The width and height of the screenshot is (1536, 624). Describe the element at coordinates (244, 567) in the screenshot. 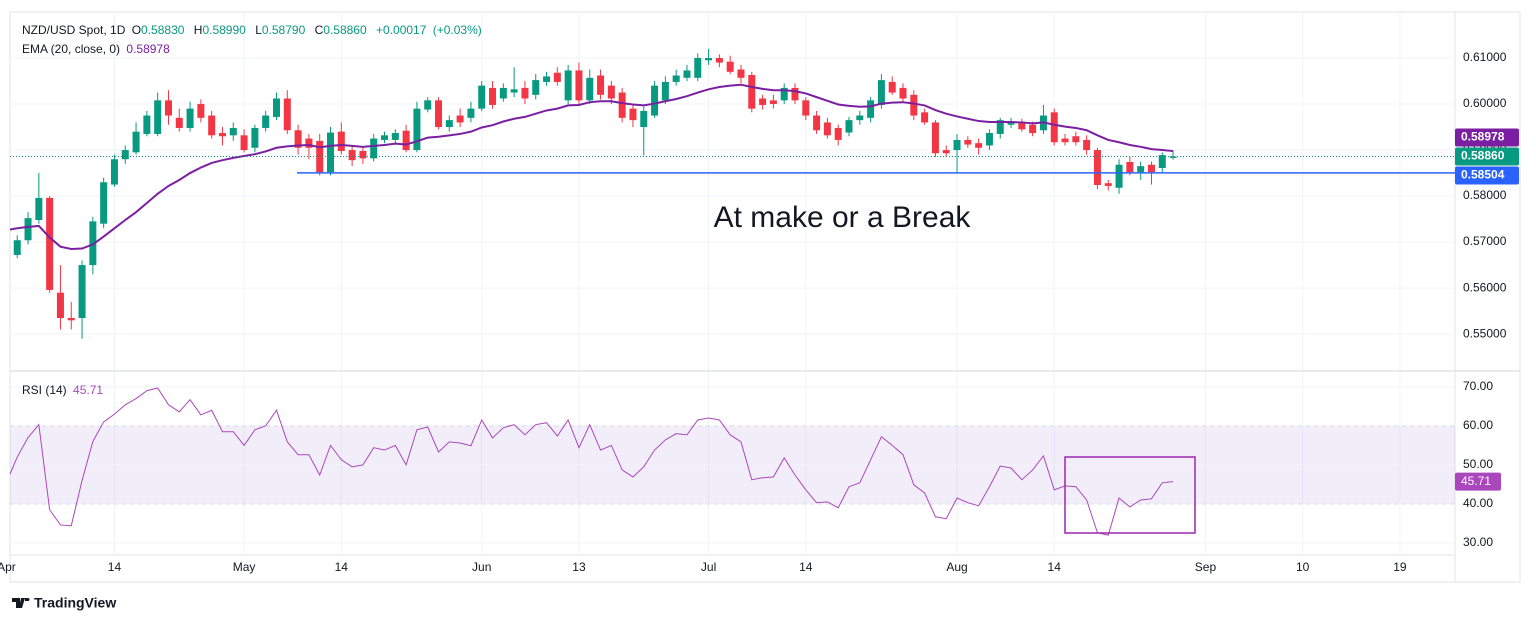

I see `x-tick-label: May` at that location.